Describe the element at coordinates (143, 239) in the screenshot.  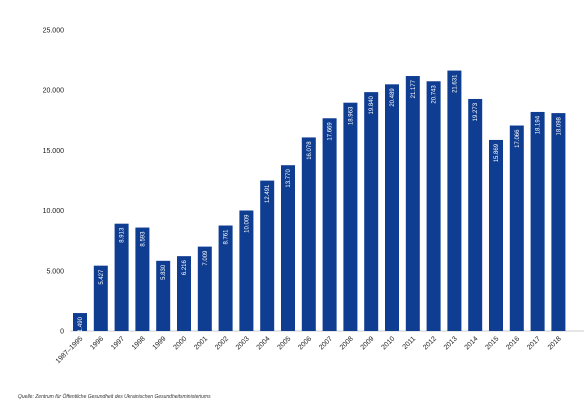
I see `bar-value-label: 8.593` at that location.